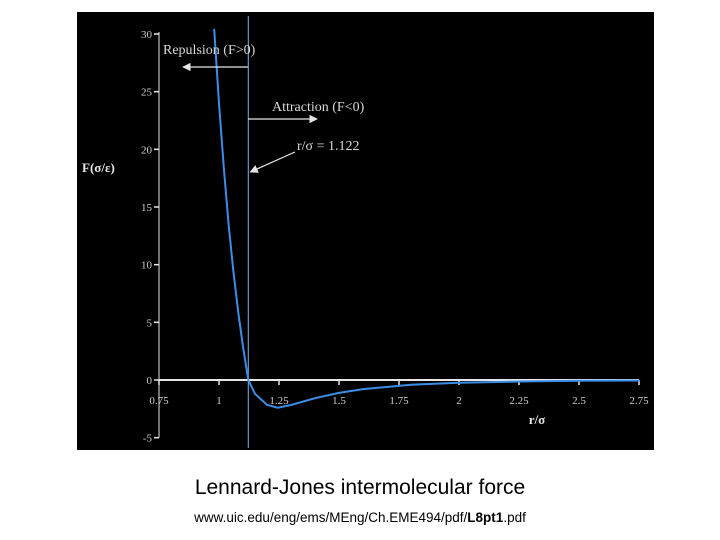  What do you see at coordinates (272, 162) in the screenshot?
I see `equilibrium-arrow` at bounding box center [272, 162].